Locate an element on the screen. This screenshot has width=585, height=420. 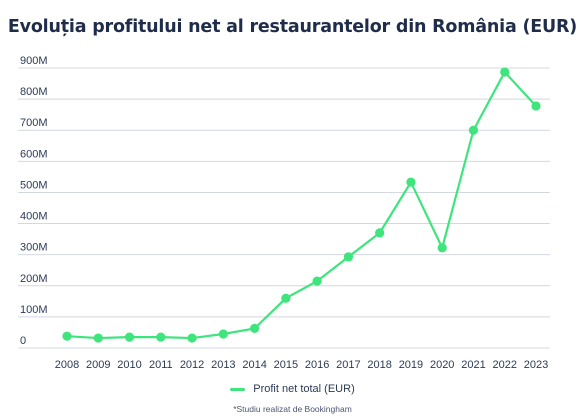
x-tick-label: 2014 is located at coordinates (254, 365).